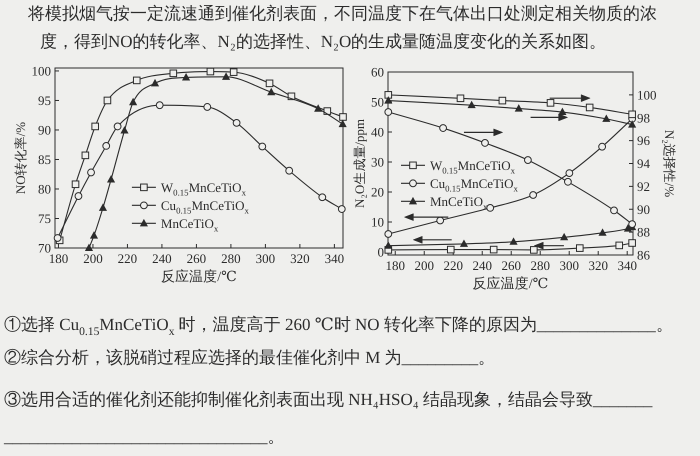 Image resolution: width=700 pixels, height=456 pixels. Describe the element at coordinates (377, 132) in the screenshot. I see `y-tick-label: 40` at that location.